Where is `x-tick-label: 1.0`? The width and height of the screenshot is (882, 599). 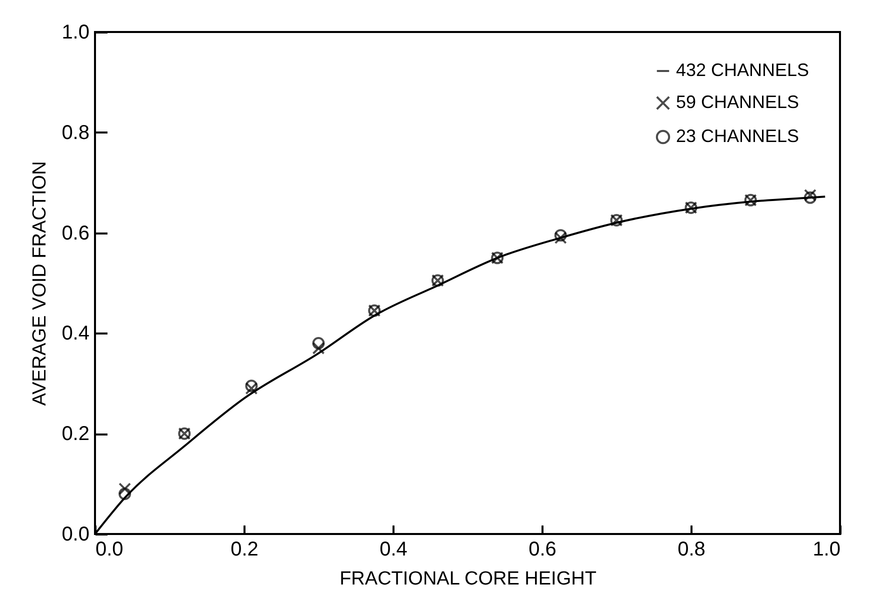 x-tick-label: 1.0 is located at coordinates (826, 549).